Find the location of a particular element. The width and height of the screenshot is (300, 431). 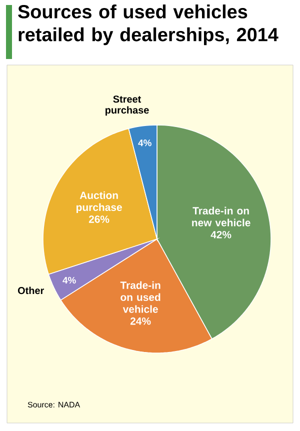

data-label: 24% is located at coordinates (140, 321).